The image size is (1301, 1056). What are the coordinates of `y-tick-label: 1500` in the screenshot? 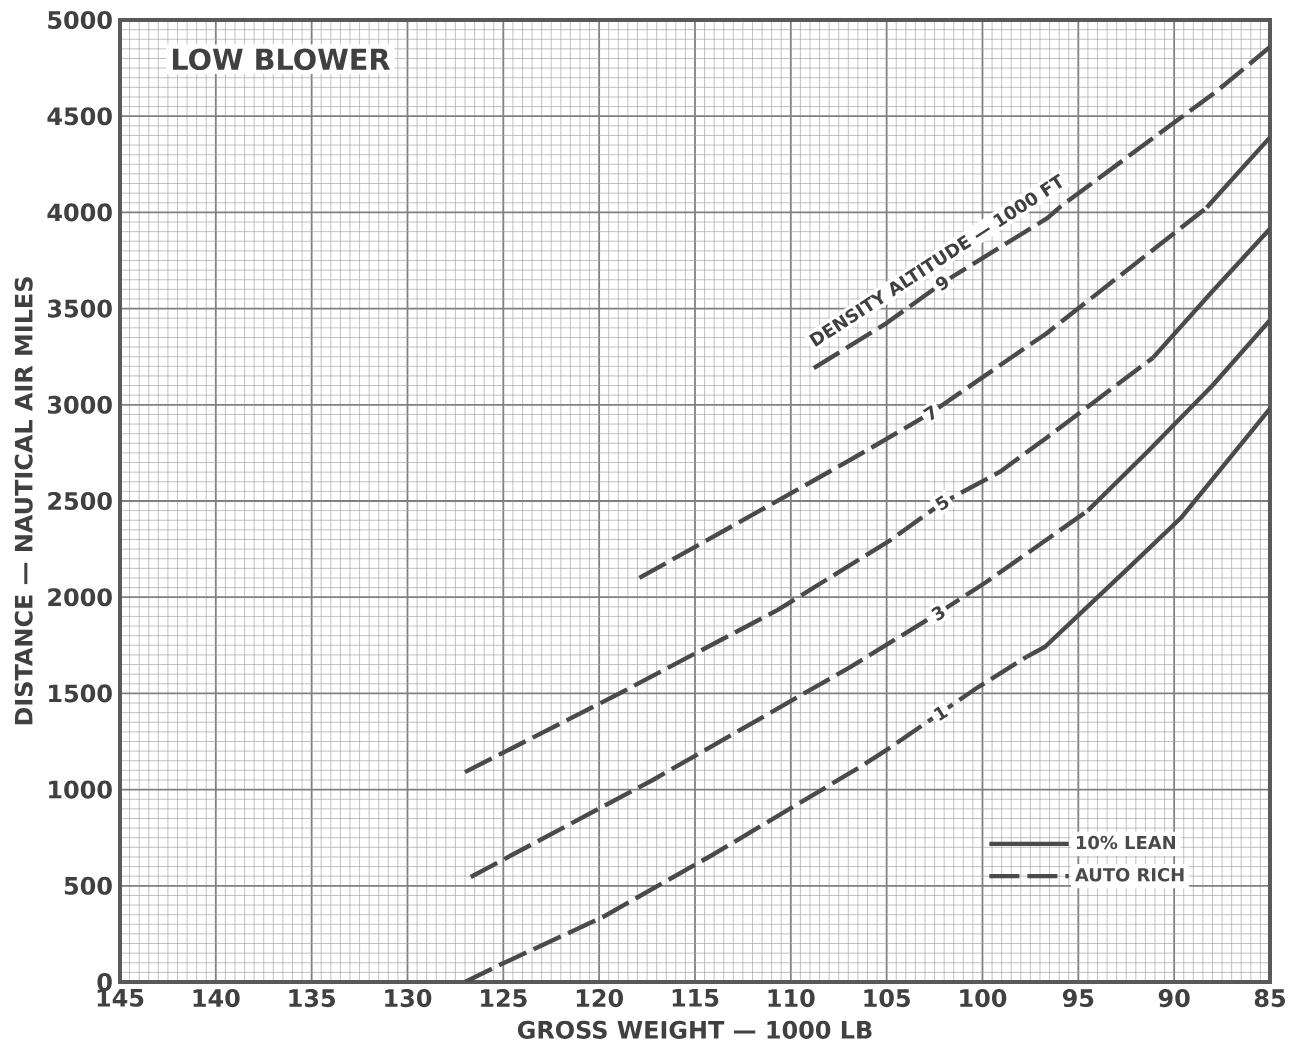 It's located at (80, 693).